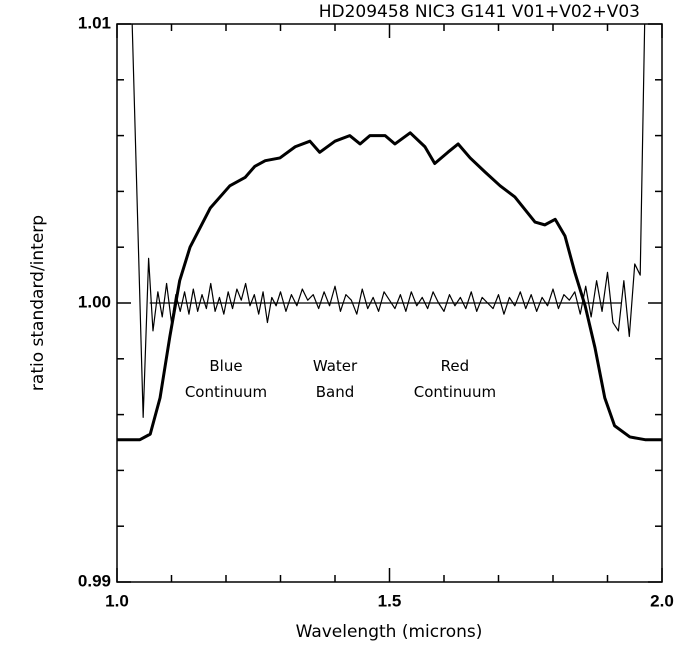 This screenshot has height=645, width=683. Describe the element at coordinates (455, 366) in the screenshot. I see `annotation: Red` at that location.